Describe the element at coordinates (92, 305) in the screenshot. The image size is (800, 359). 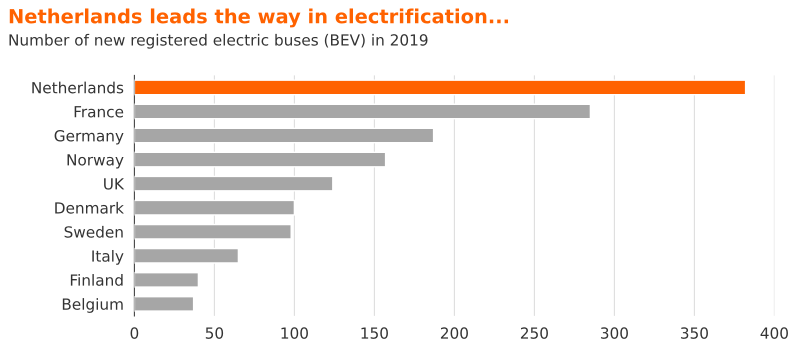
I see `y-tick-label: Belgium` at that location.